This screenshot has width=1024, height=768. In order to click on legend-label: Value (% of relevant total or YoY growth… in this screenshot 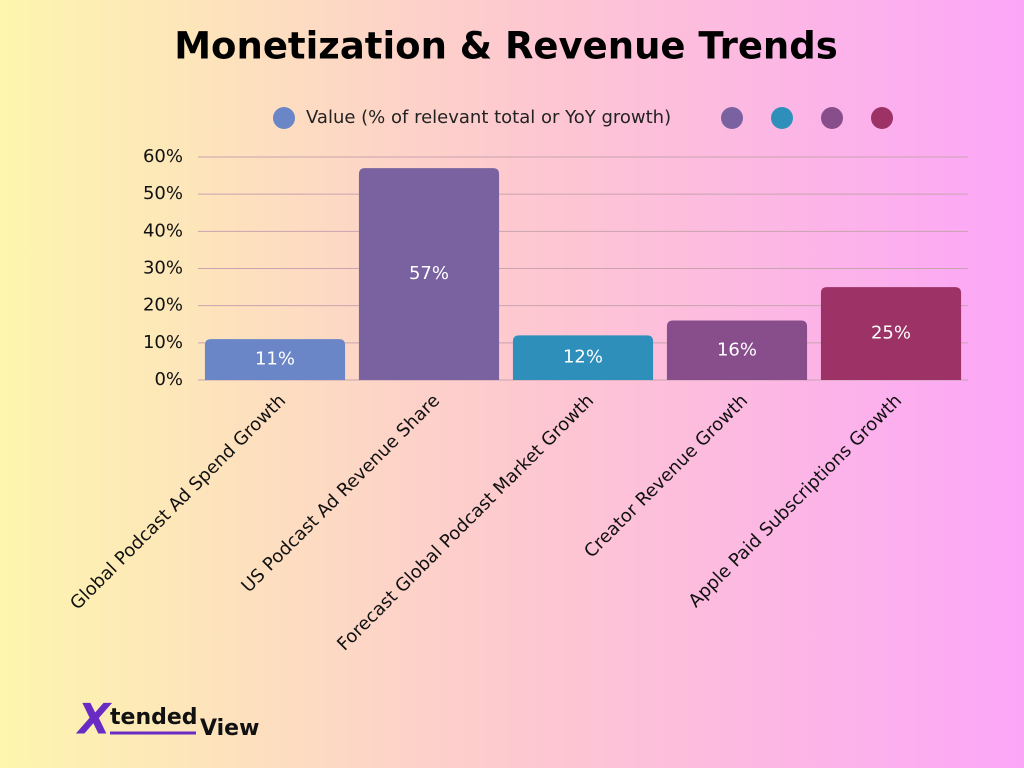, I will do `click(488, 117)`.